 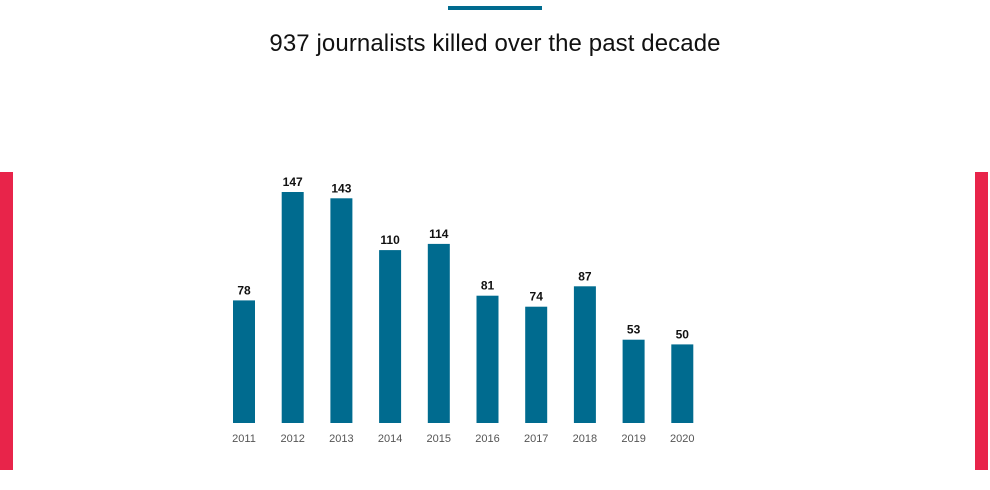 What do you see at coordinates (293, 182) in the screenshot?
I see `value-label-2012: 147` at bounding box center [293, 182].